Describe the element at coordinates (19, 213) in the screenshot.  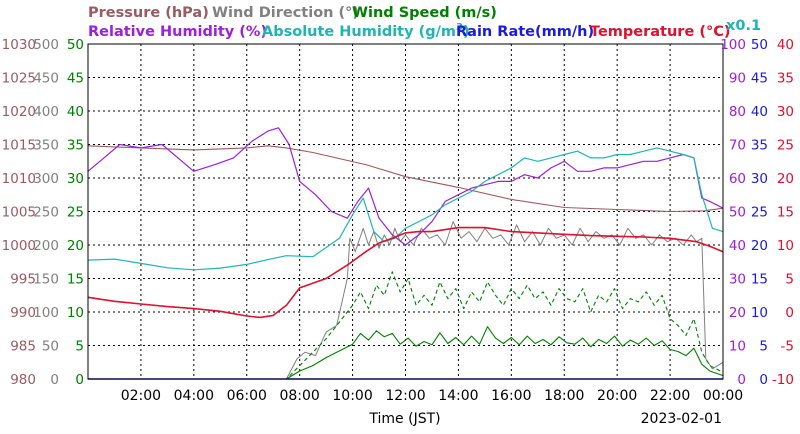
I see `tick-label-pressure: 1005` at that location.